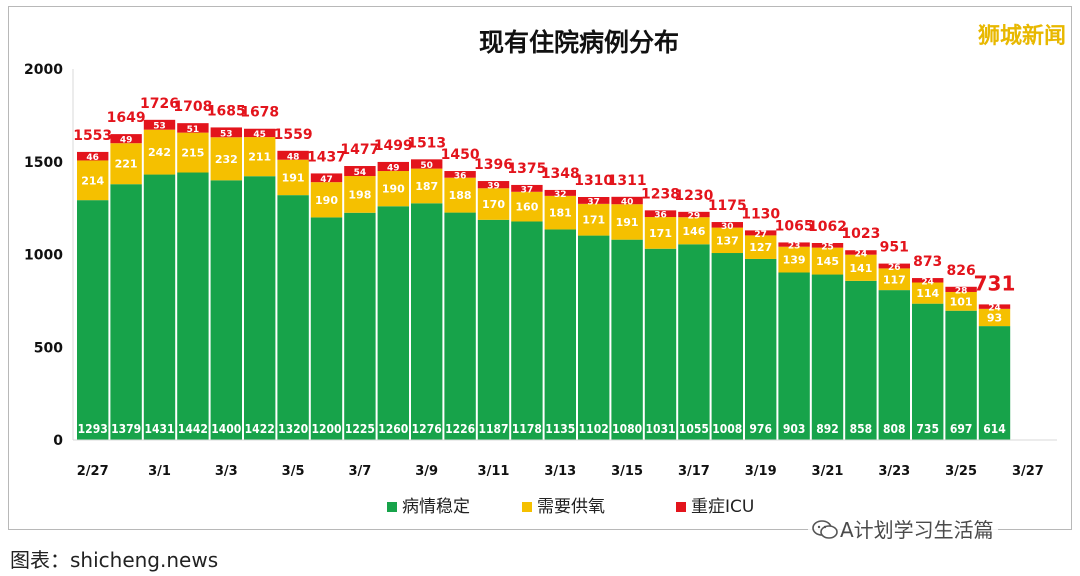  What do you see at coordinates (794, 260) in the screenshot?
I see `data-label-oxygen: 139` at bounding box center [794, 260].